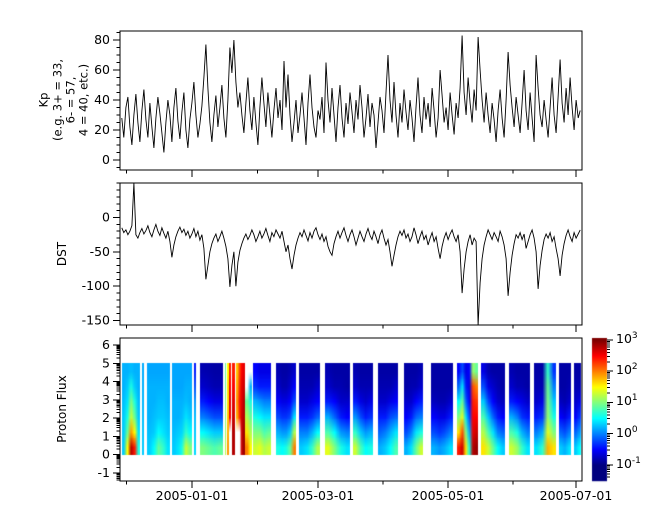  Describe the element at coordinates (627, 401) in the screenshot. I see `colorbar-tick-label: 10¹` at that location.